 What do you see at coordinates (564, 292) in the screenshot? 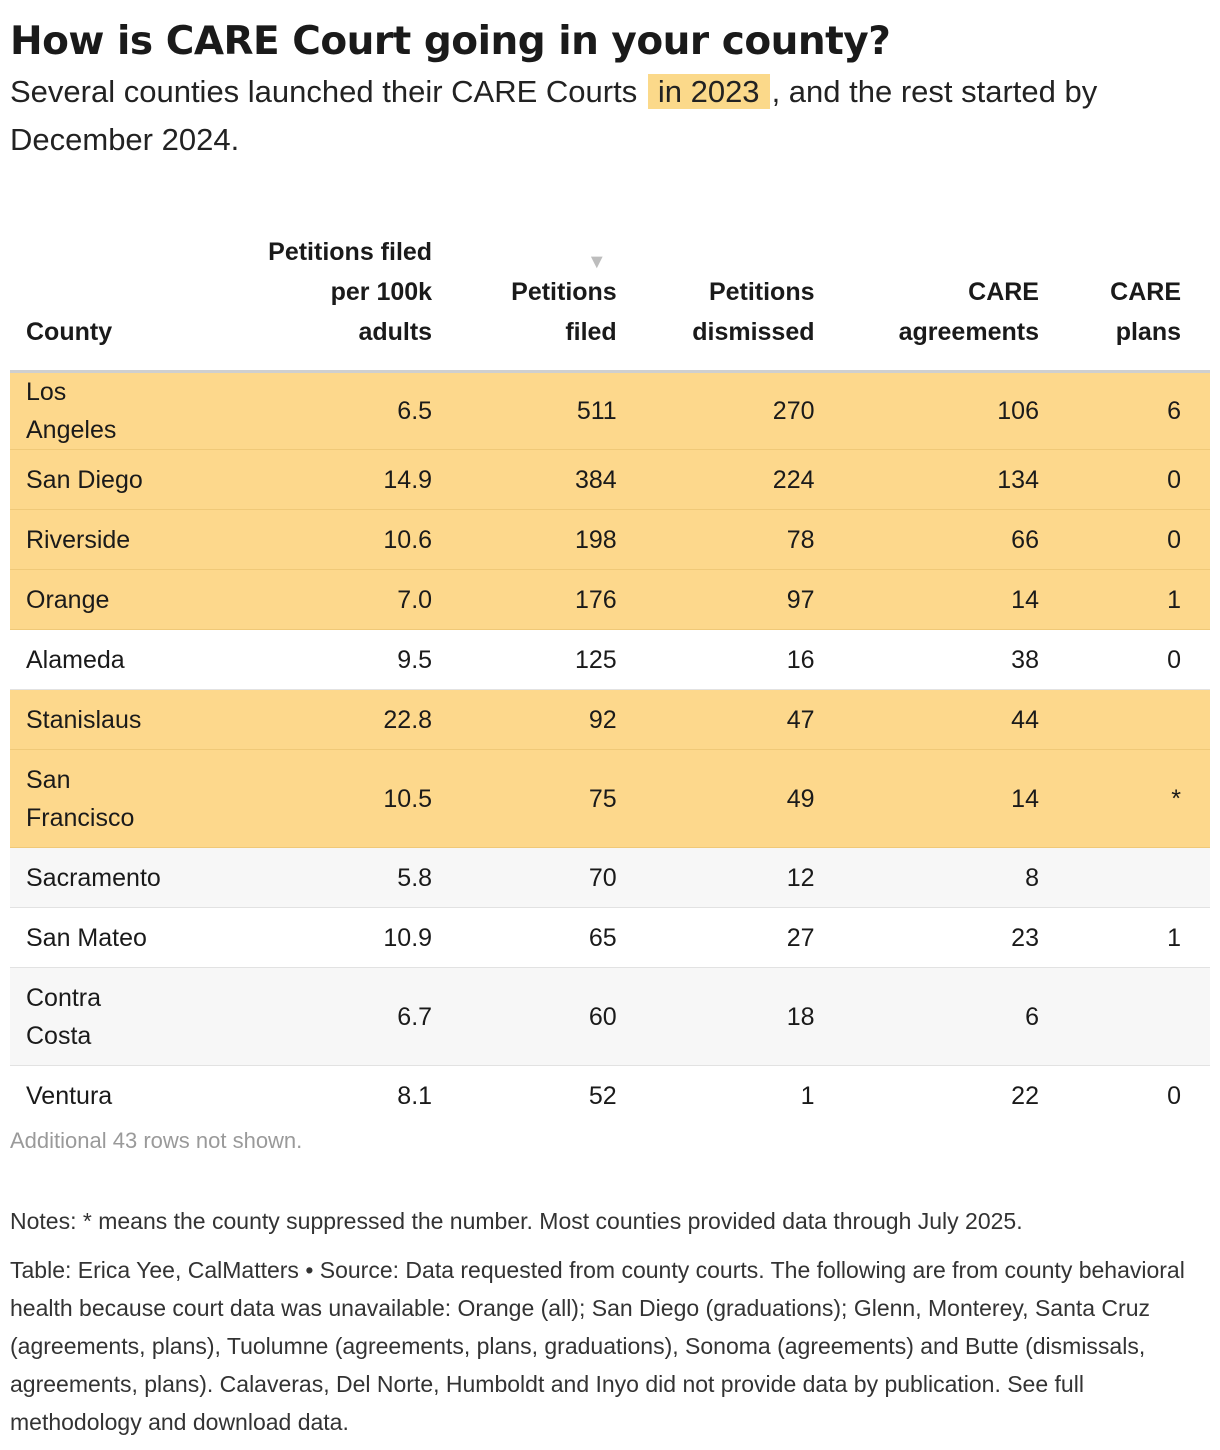
I see `column-header-petitions-filed-line1: Petitions` at bounding box center [564, 292].